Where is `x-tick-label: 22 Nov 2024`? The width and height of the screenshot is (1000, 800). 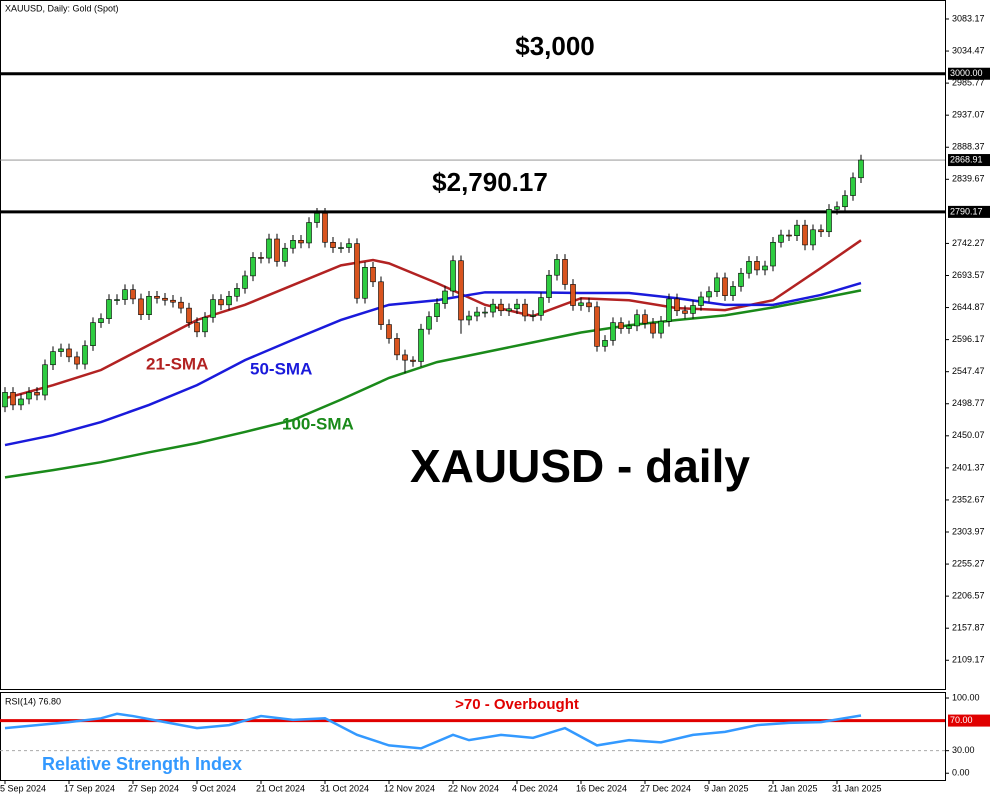 x-tick-label: 22 Nov 2024 is located at coordinates (473, 788).